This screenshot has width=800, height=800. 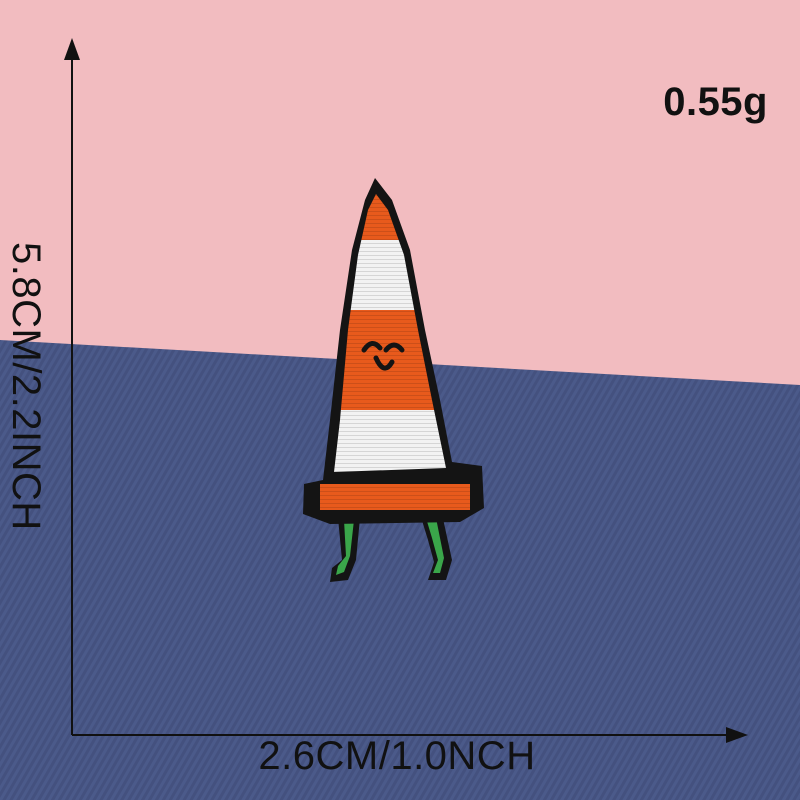 What do you see at coordinates (383, 356) in the screenshot?
I see `cone-face` at bounding box center [383, 356].